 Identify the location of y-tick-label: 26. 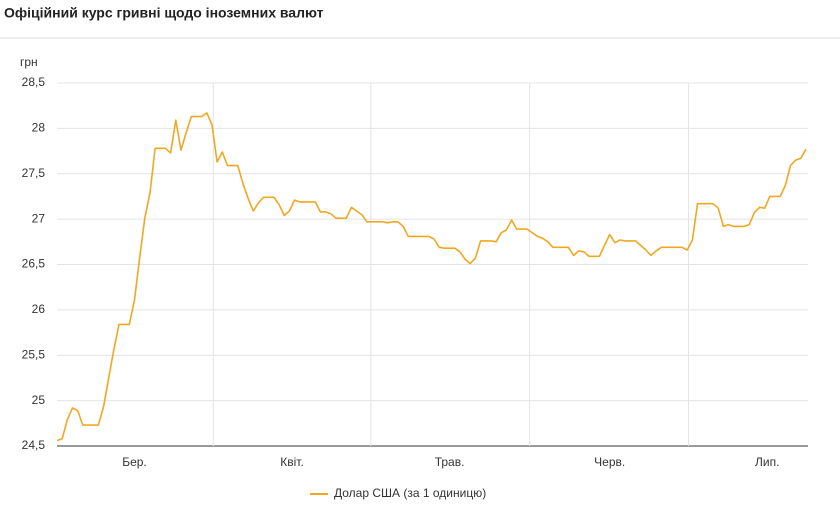
(39, 309).